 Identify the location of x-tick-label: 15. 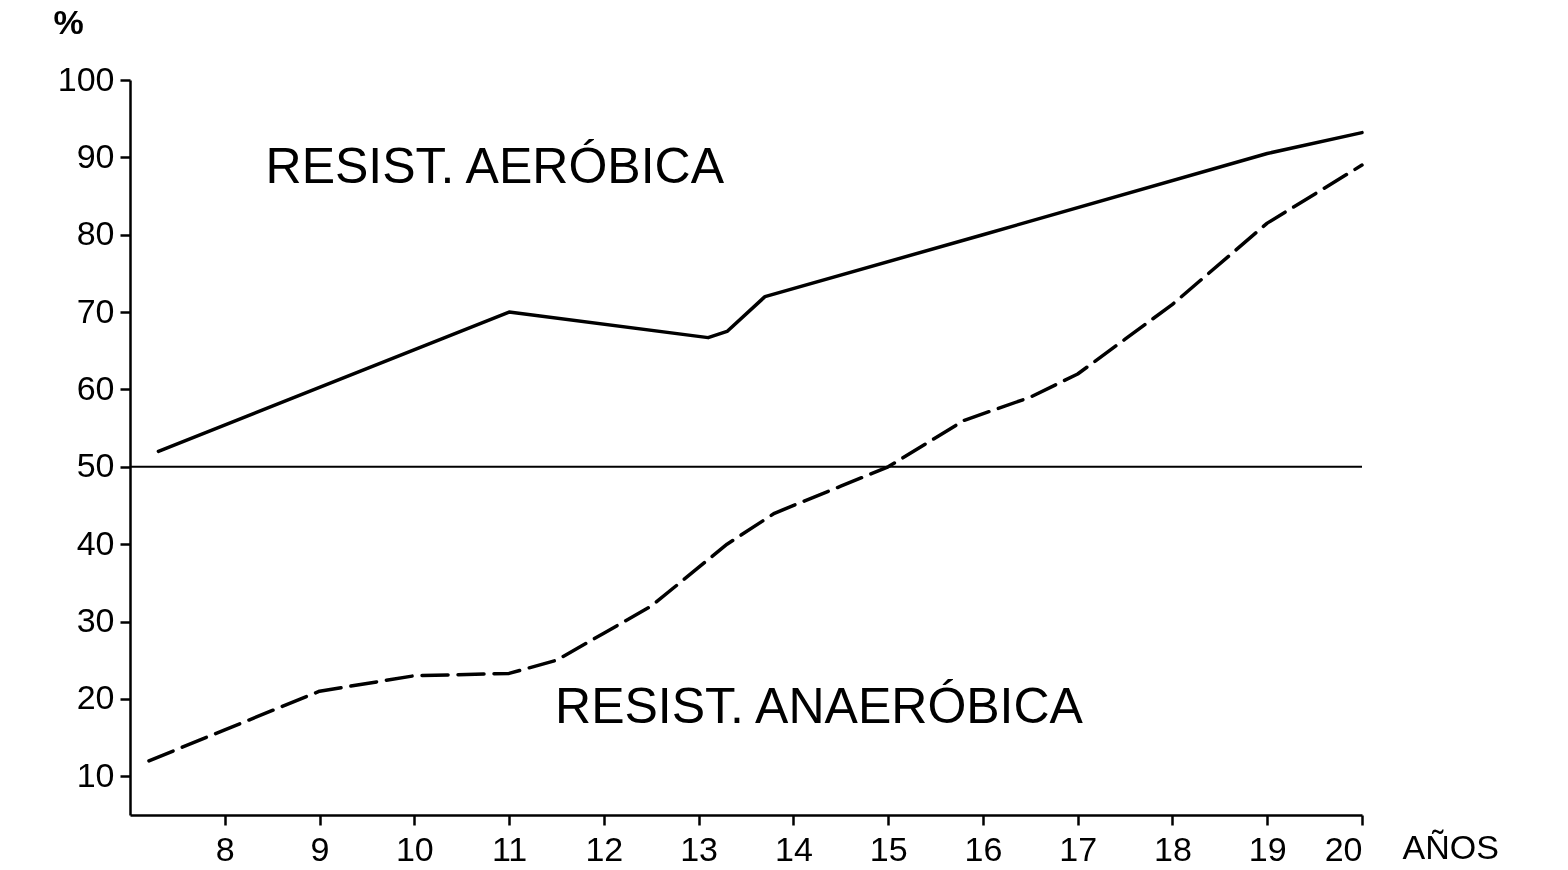
(888, 848).